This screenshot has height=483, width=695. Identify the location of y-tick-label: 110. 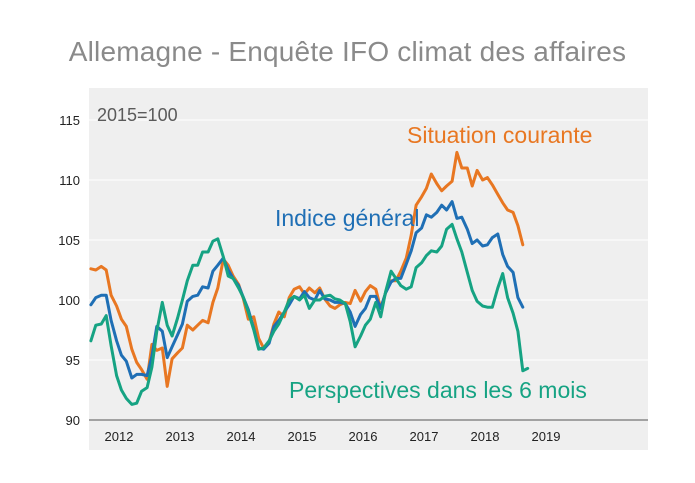
(69, 180).